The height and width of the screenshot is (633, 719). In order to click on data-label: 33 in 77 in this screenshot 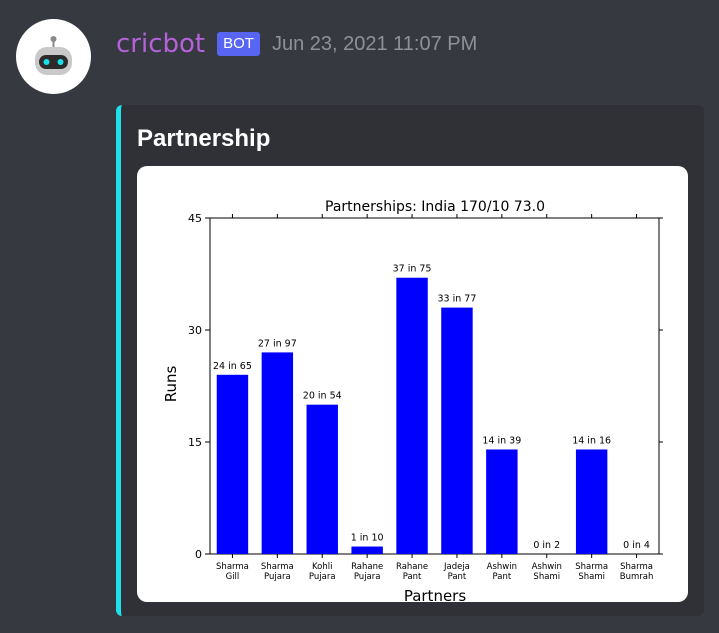, I will do `click(457, 299)`.